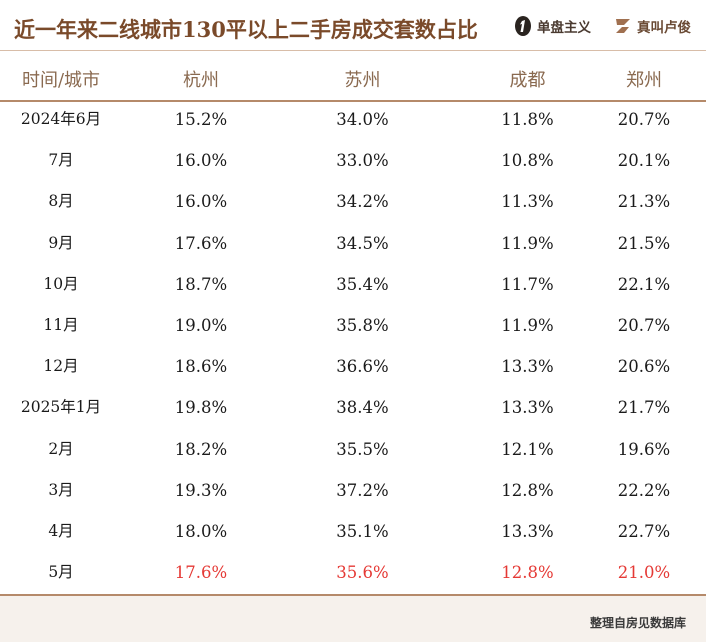 The image size is (706, 642). What do you see at coordinates (362, 243) in the screenshot?
I see `table-cell: 34.5%` at bounding box center [362, 243].